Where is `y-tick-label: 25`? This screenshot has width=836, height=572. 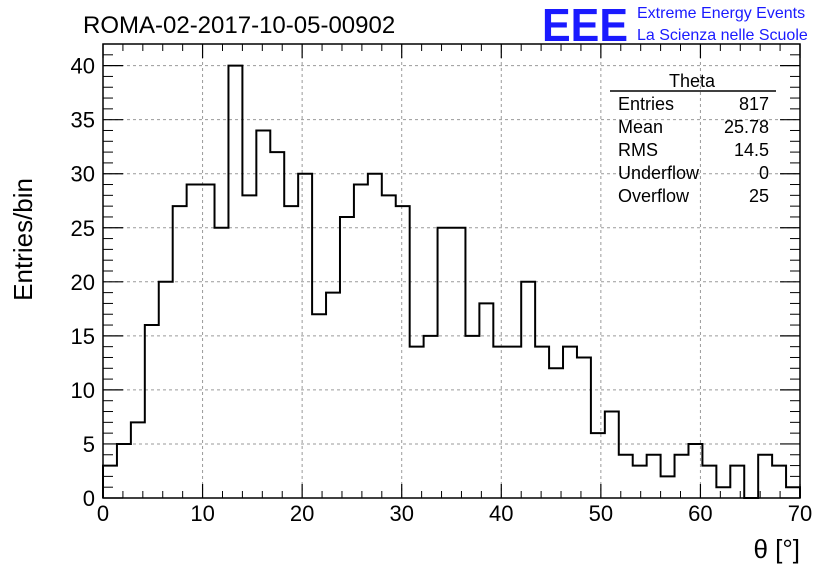
y-tick-label: 25 is located at coordinates (83, 228).